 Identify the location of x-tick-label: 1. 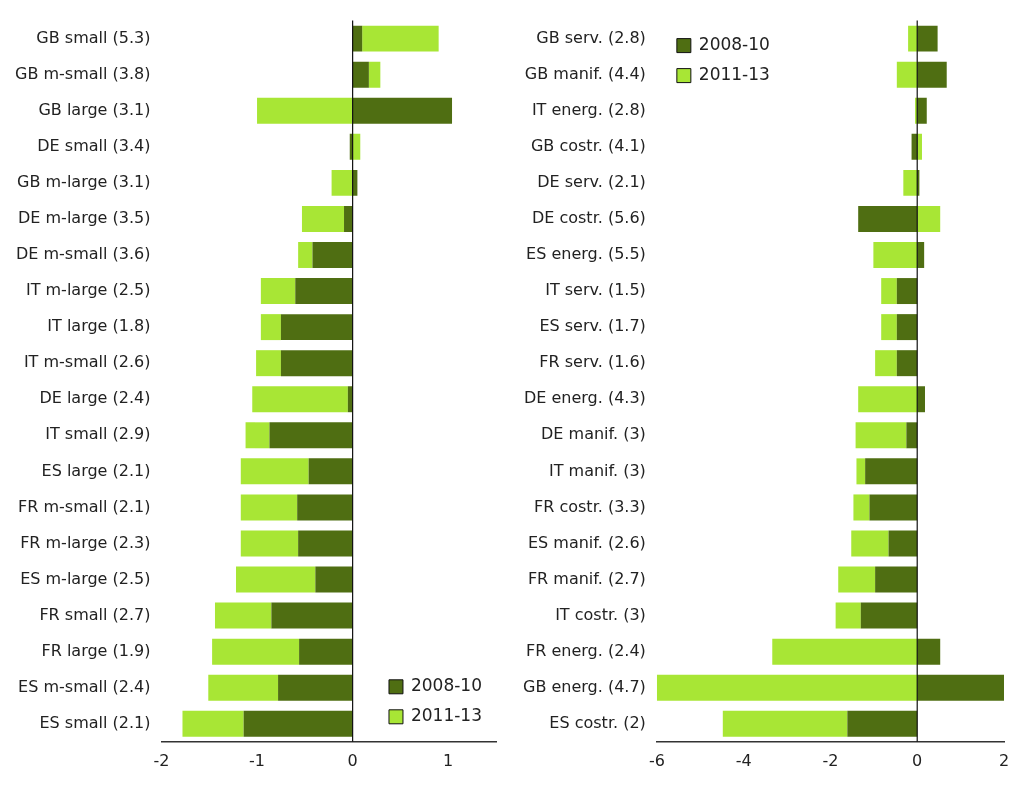
(448, 760).